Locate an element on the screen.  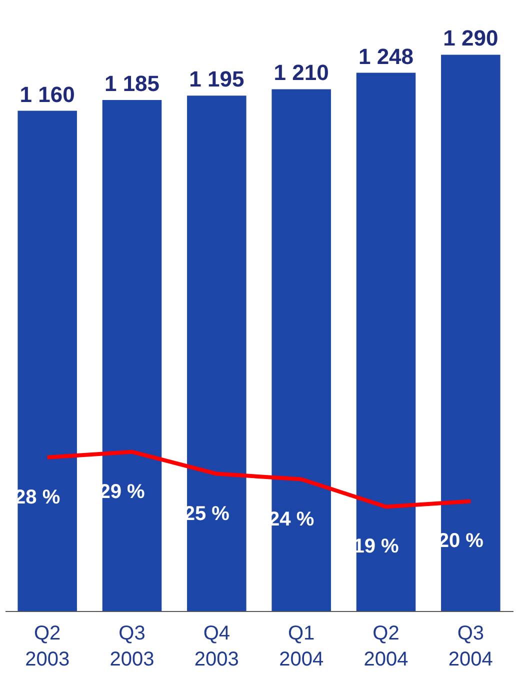
data-label: 1 160 is located at coordinates (47, 94).